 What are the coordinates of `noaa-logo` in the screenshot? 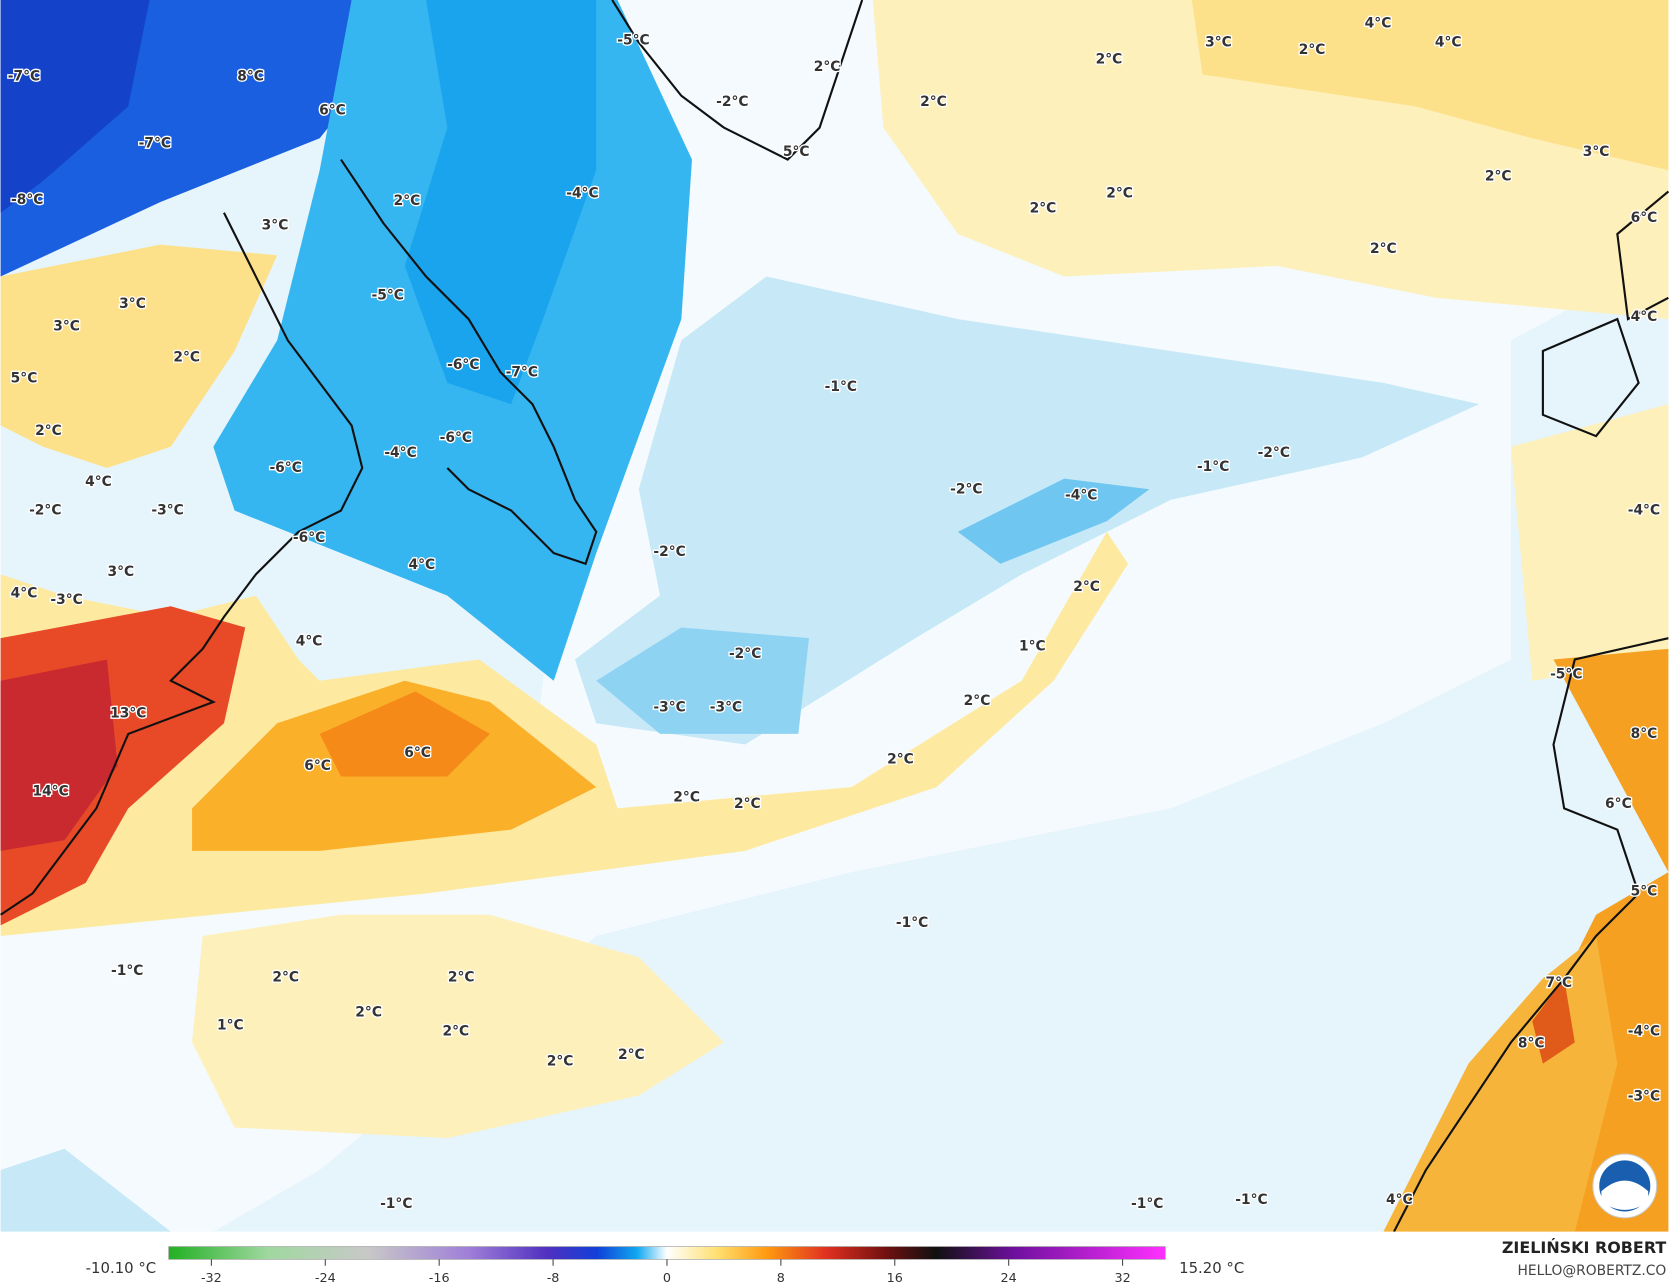 It's located at (1625, 1186).